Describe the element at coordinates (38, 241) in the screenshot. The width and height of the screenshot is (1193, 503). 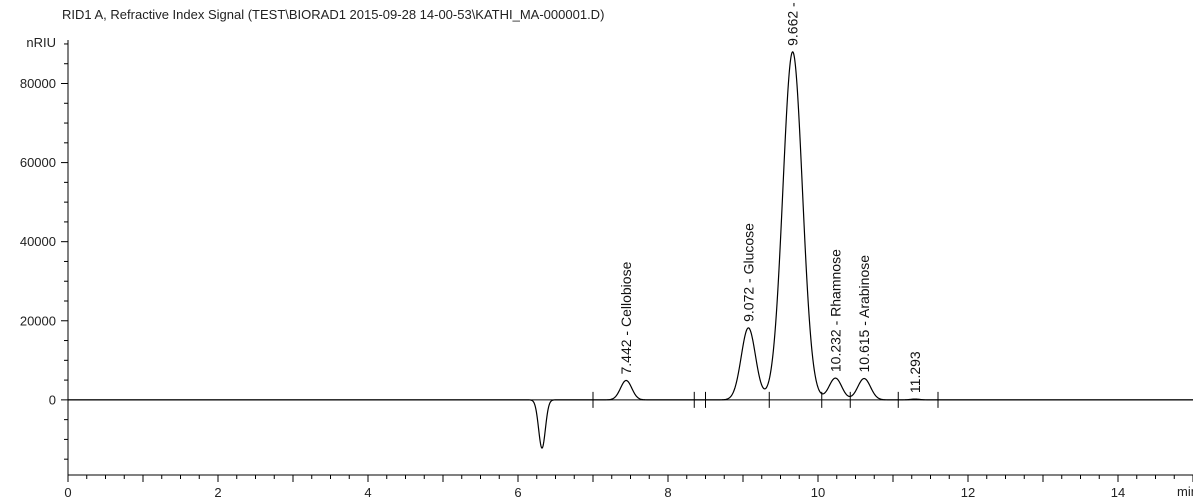
I see `y-tick-label: 40000` at that location.